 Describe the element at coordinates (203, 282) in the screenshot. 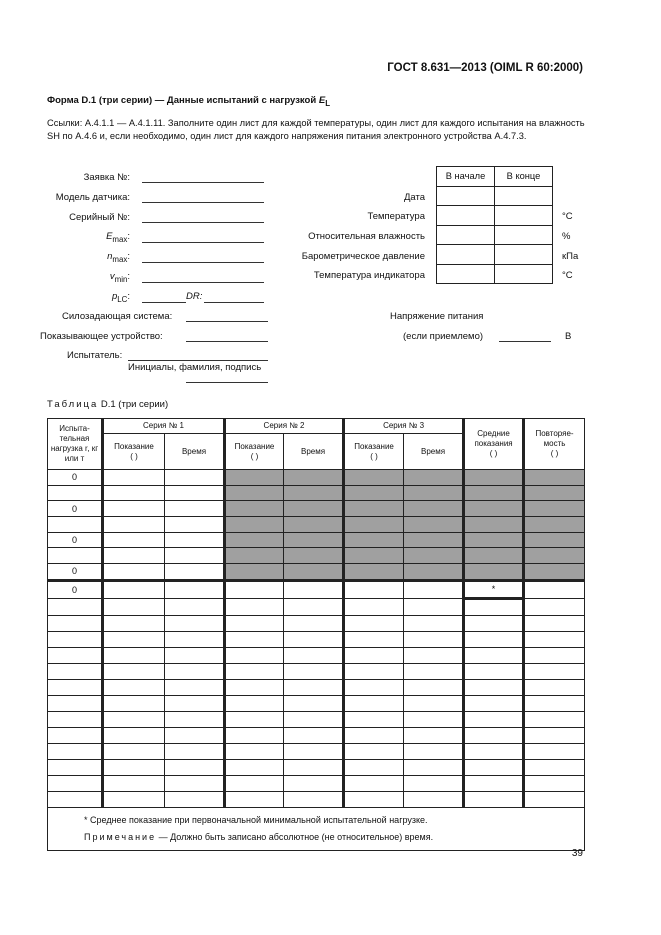

I see `vmin-field` at that location.